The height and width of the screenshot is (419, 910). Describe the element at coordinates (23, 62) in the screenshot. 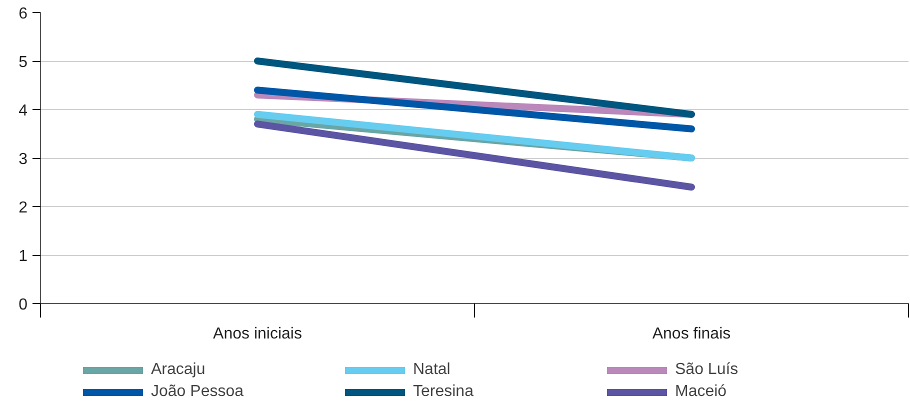

I see `y-tick-label: 5` at that location.